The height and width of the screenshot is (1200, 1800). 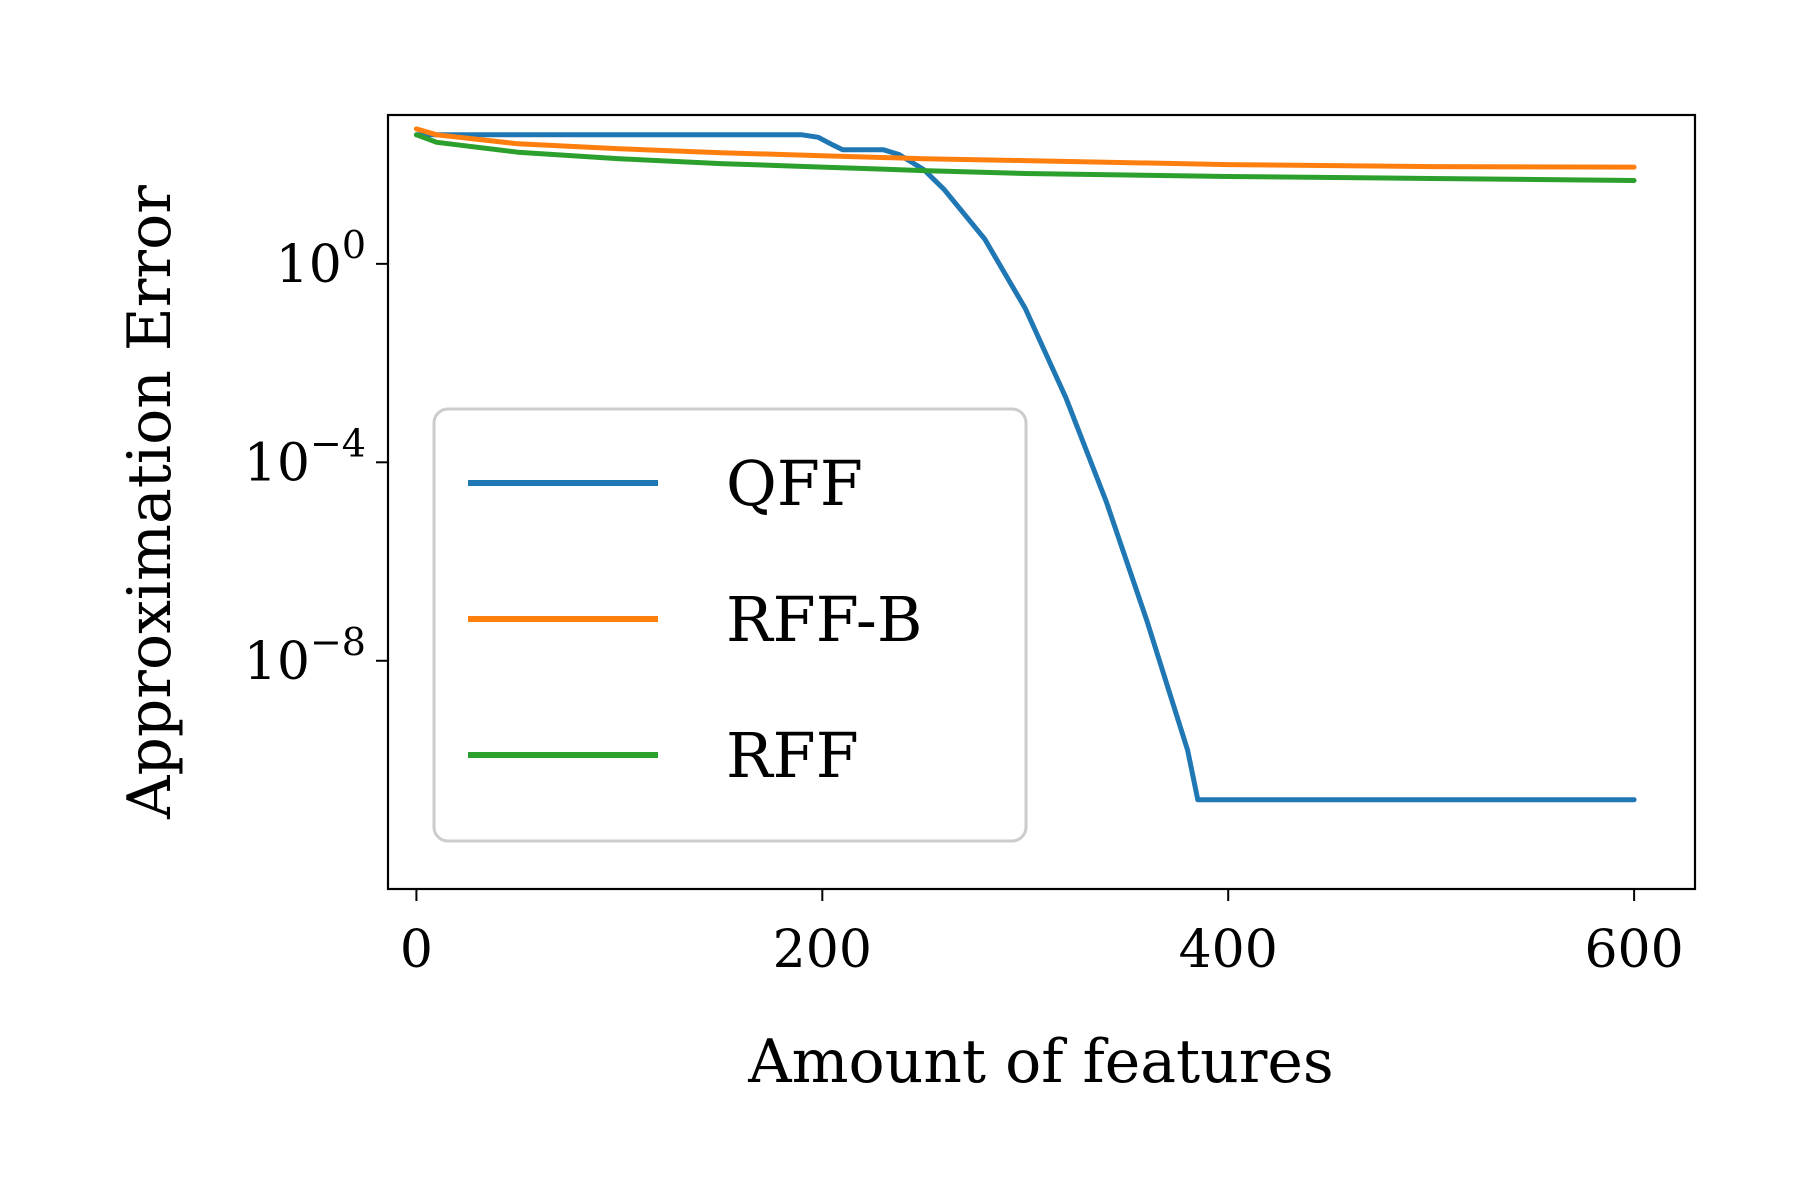 What do you see at coordinates (1025, 148) in the screenshot?
I see `series-line-rff-b` at bounding box center [1025, 148].